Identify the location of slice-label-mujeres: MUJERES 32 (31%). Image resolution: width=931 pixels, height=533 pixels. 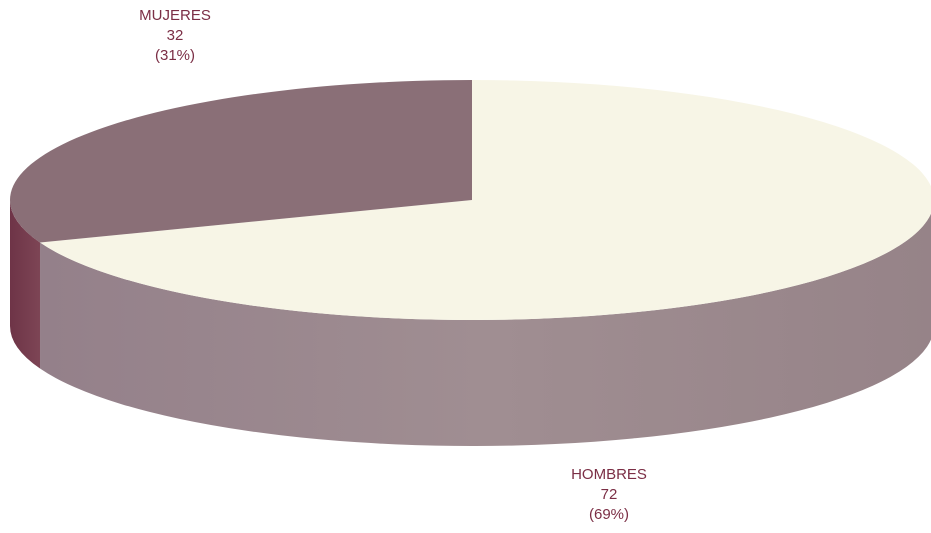
(175, 36).